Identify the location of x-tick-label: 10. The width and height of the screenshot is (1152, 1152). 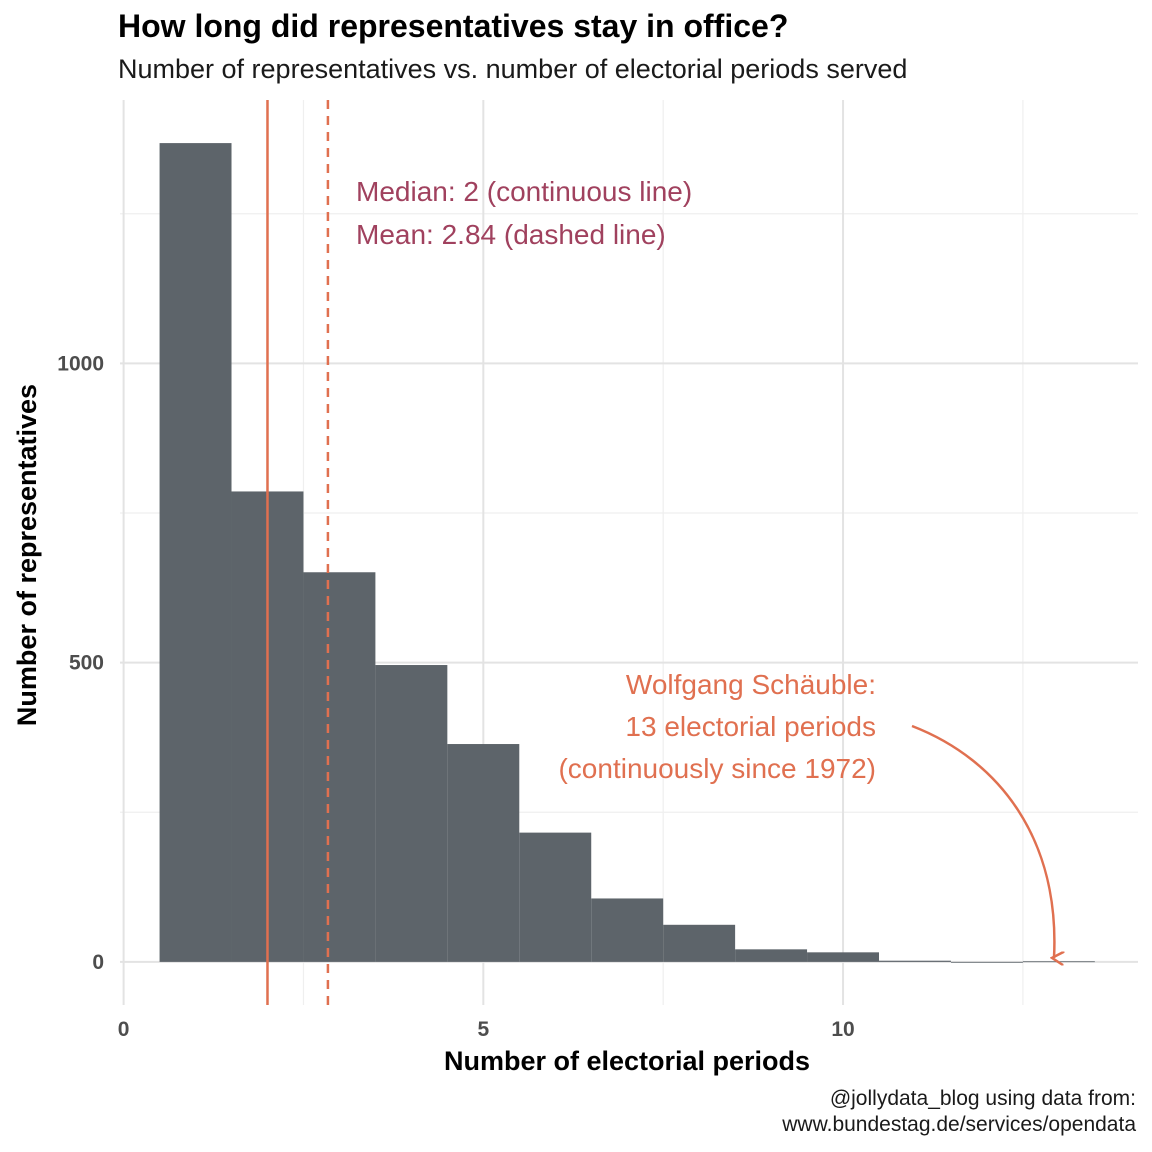
(842, 1029).